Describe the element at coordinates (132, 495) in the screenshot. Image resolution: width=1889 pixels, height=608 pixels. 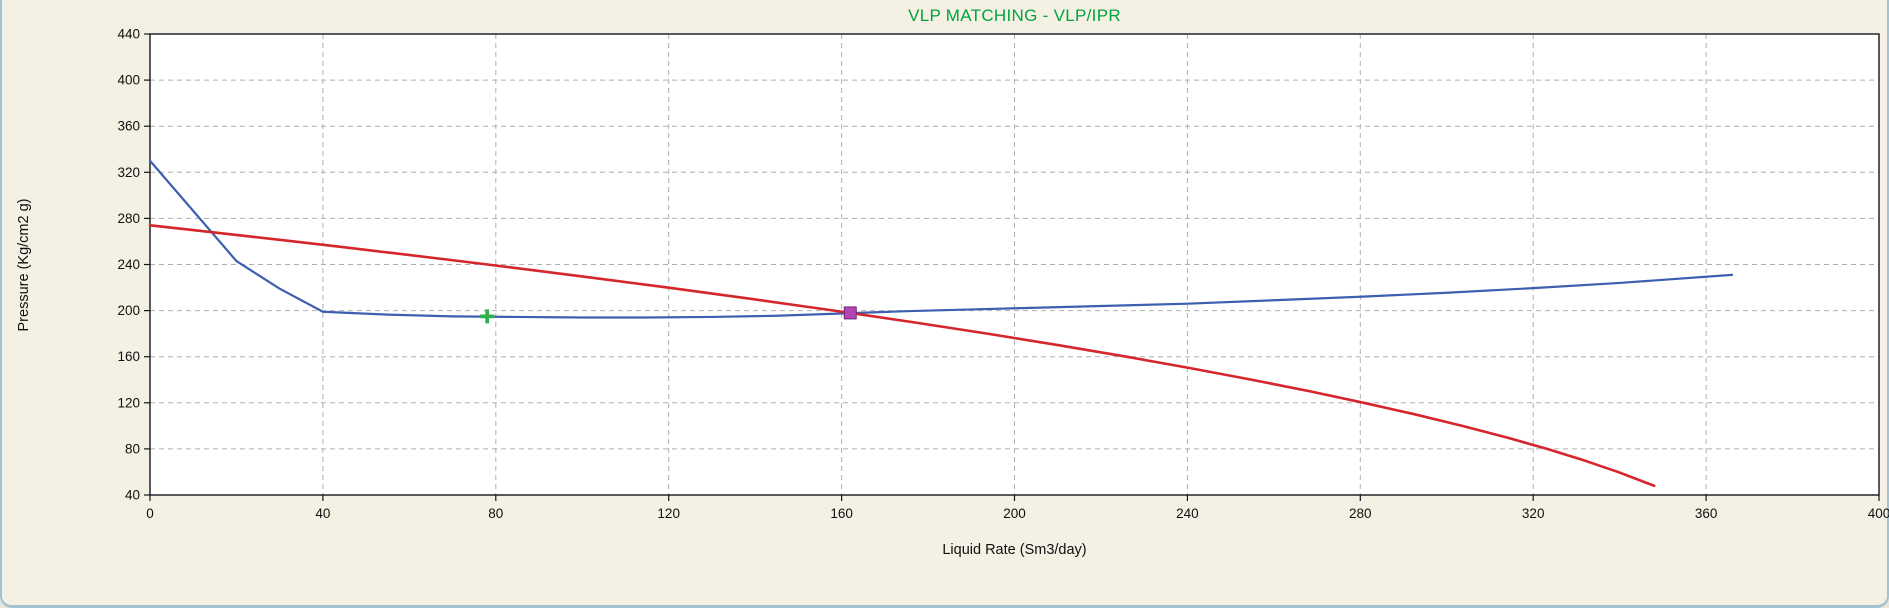
I see `y-tick-label: 40` at that location.